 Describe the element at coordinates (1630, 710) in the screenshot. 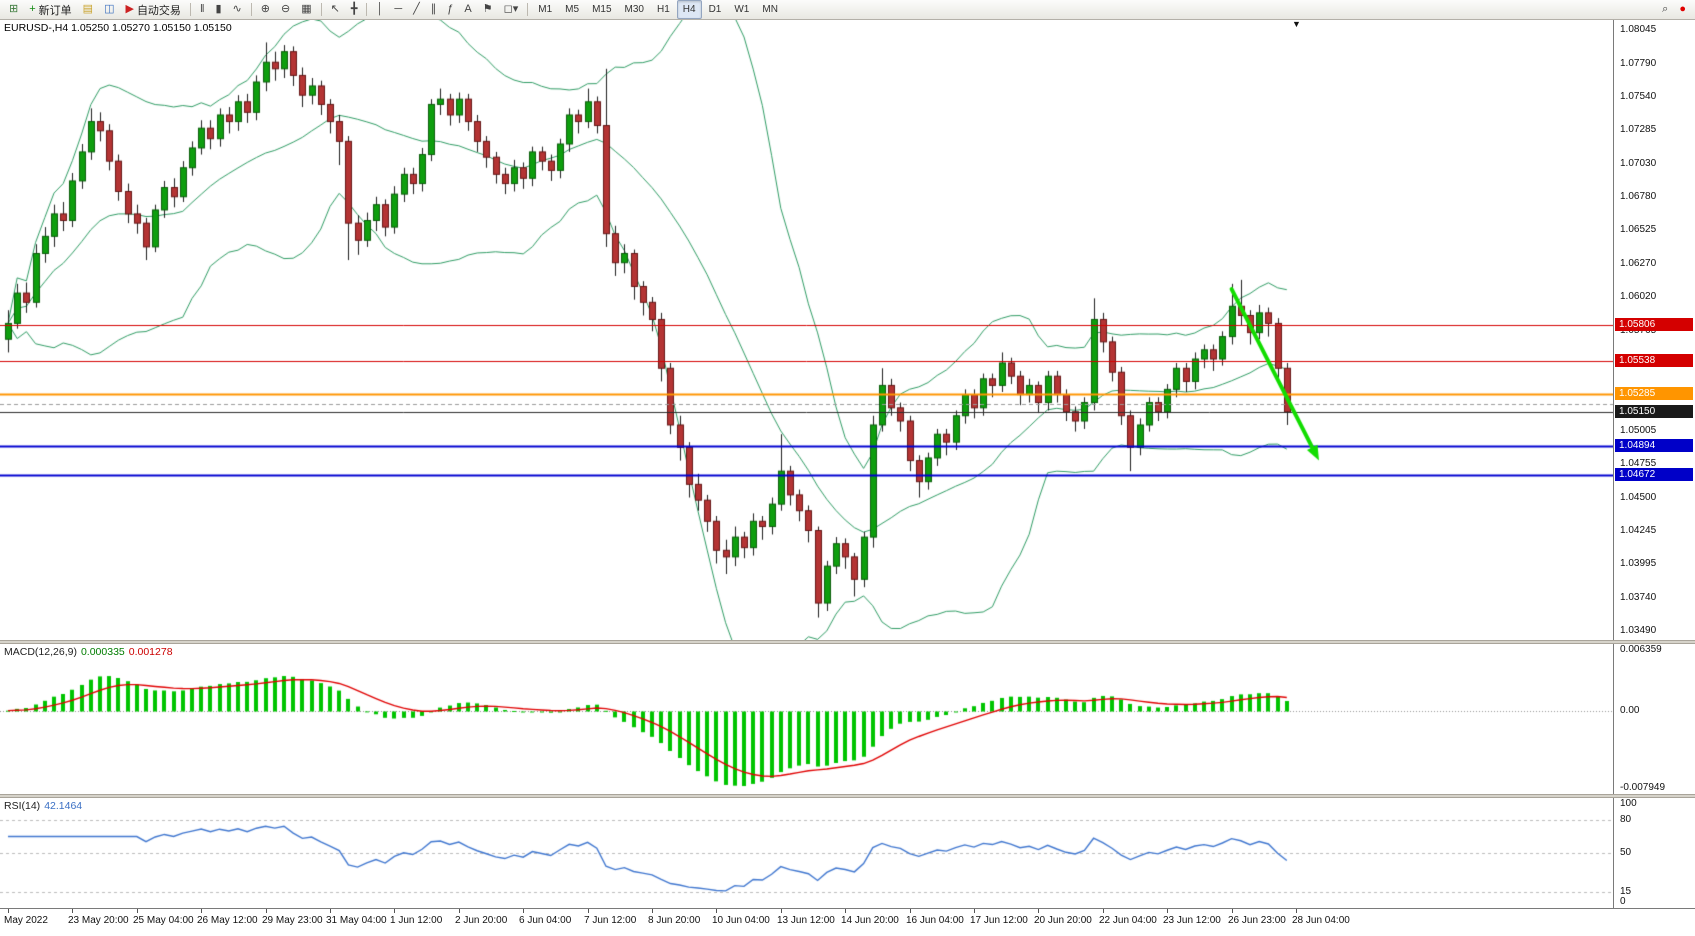

I see `axis-tick-label: 0.00` at that location.